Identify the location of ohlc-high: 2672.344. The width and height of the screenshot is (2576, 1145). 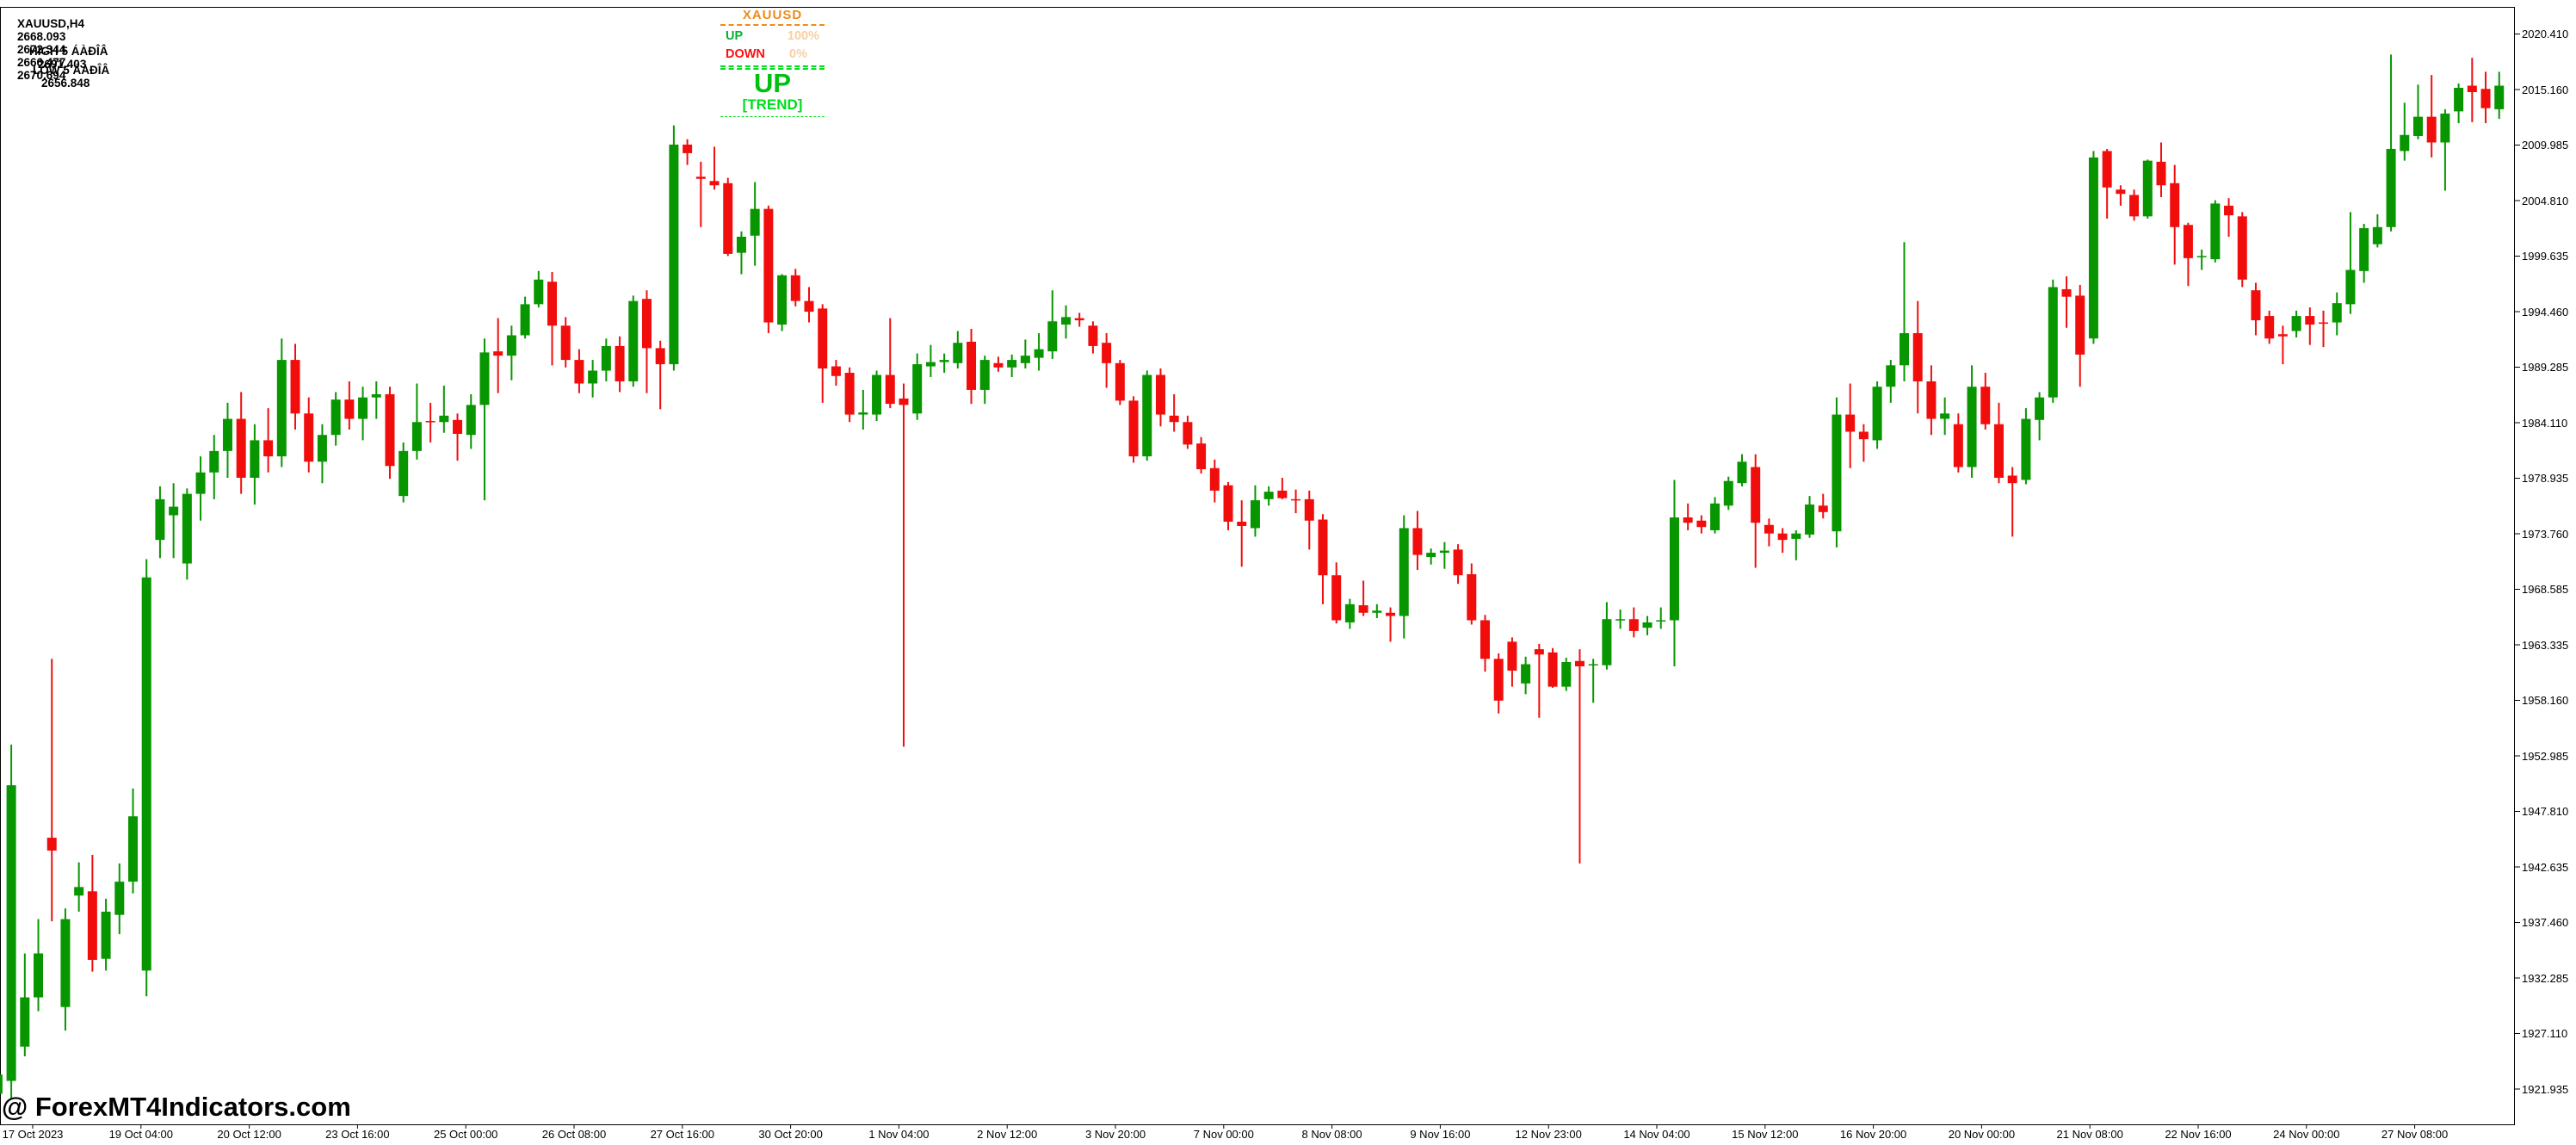
(41, 49).